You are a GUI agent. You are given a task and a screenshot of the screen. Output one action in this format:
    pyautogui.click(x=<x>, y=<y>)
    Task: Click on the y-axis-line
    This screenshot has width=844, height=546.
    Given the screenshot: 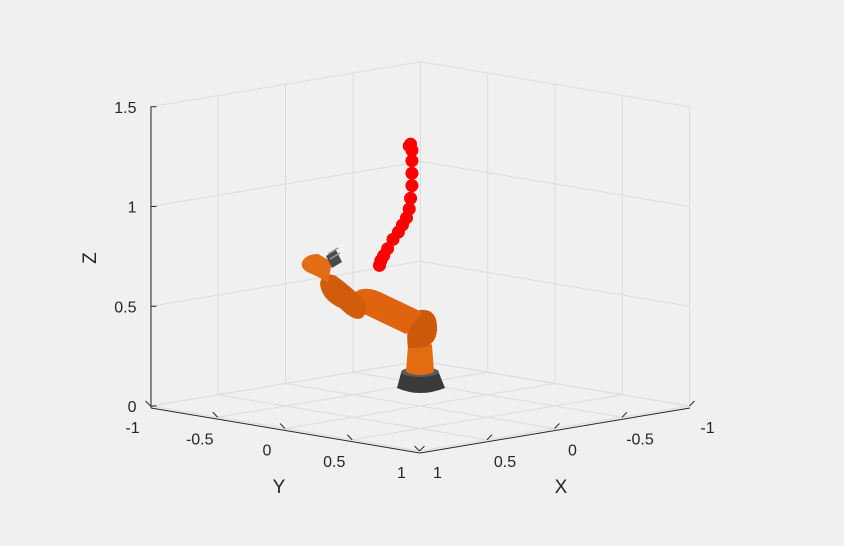 What is the action you would take?
    pyautogui.click(x=285, y=430)
    